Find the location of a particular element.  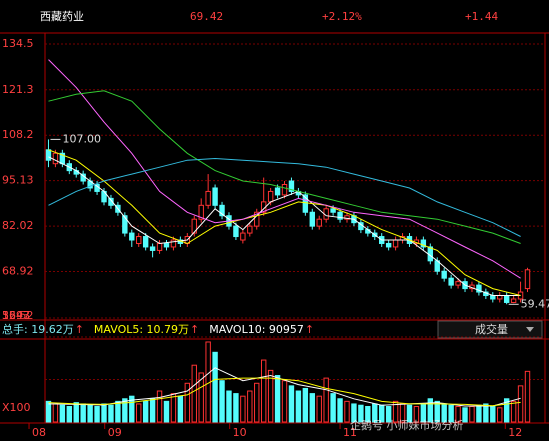

change: +1.44 is located at coordinates (481, 16).